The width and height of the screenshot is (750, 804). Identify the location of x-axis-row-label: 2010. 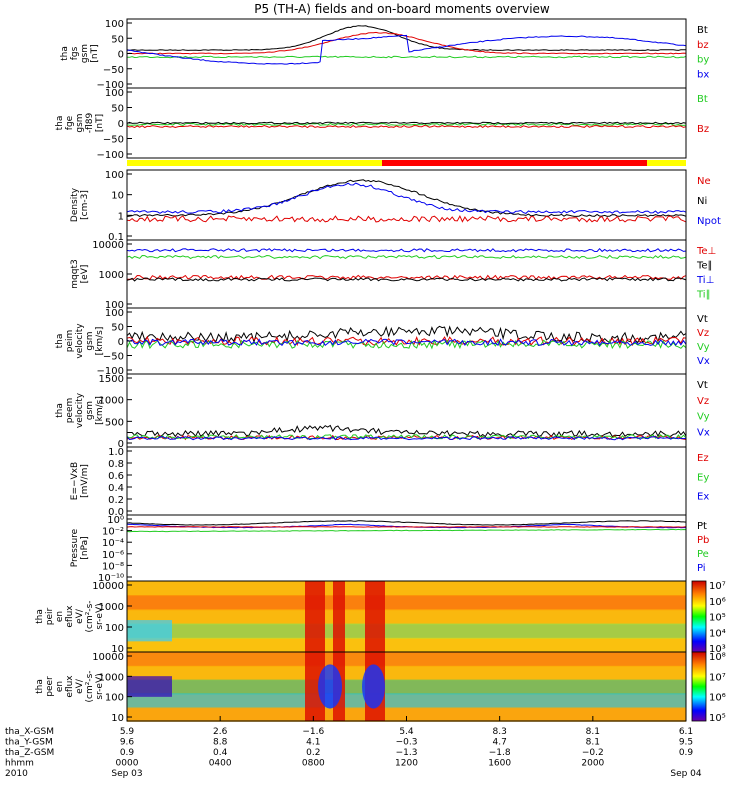
(16, 774).